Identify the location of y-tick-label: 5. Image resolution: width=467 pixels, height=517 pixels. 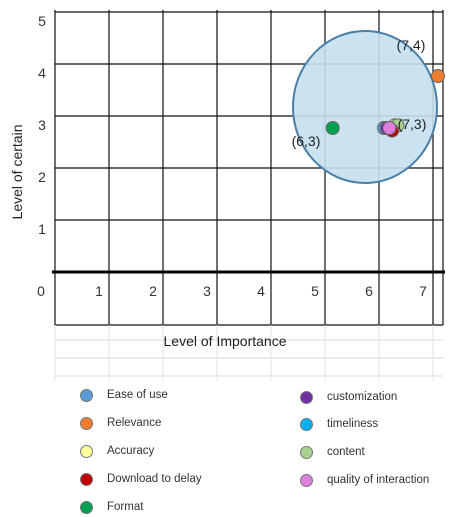
(42, 21).